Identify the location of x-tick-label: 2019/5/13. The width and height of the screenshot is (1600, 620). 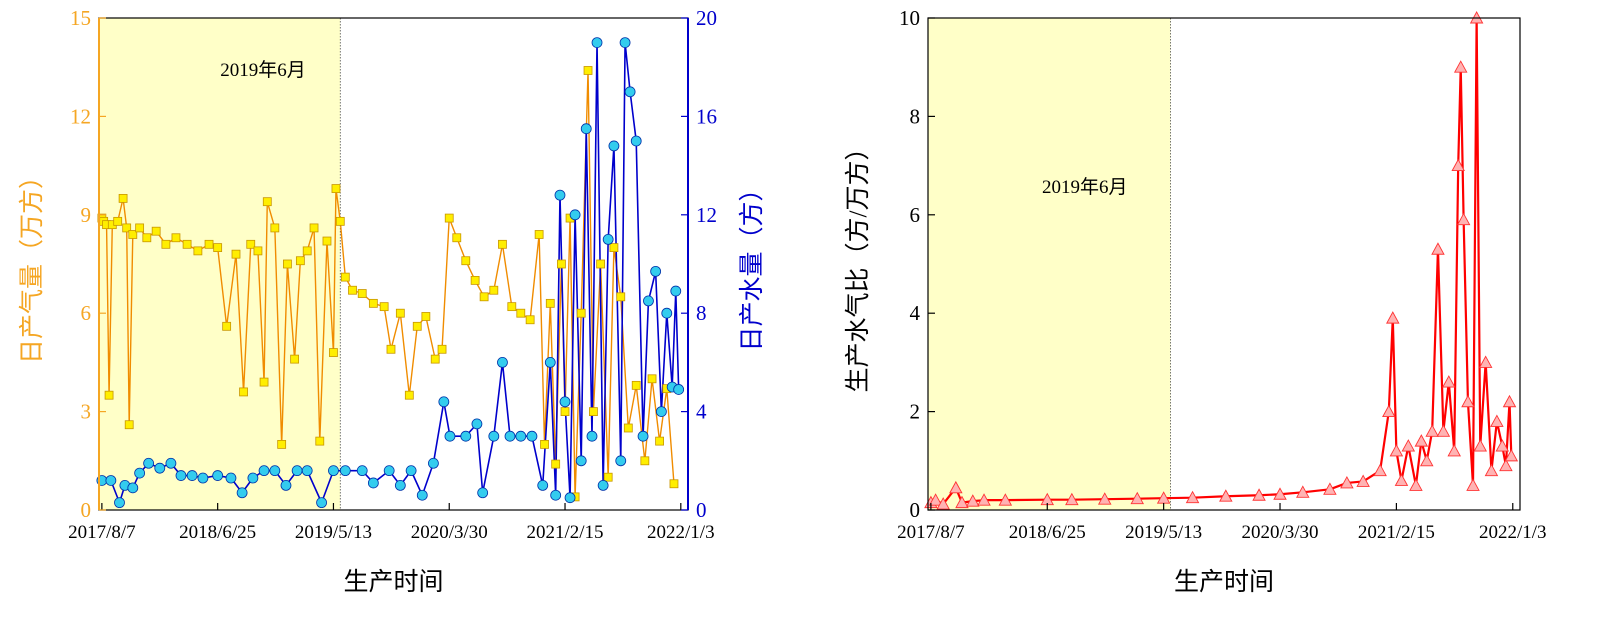
(333, 532).